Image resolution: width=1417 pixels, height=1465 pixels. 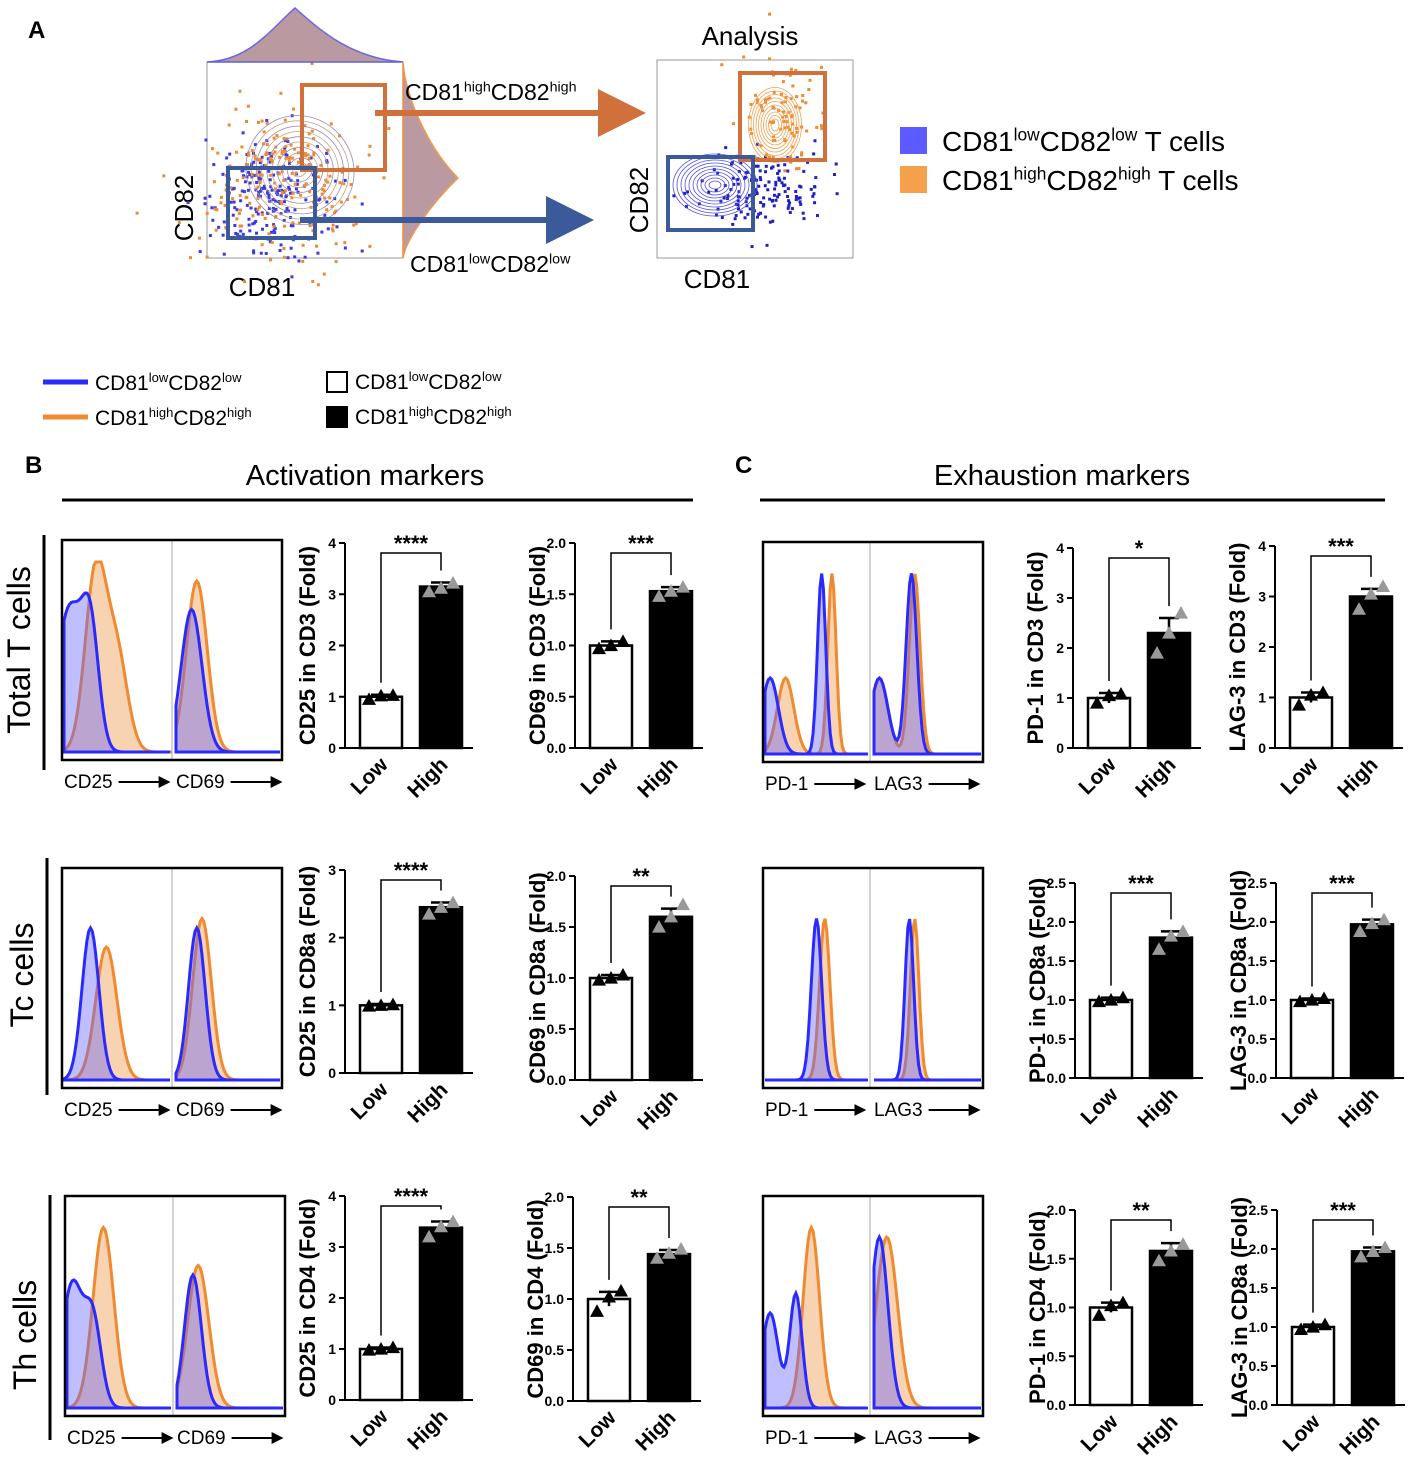 I want to click on gate-low, so click(x=710, y=193).